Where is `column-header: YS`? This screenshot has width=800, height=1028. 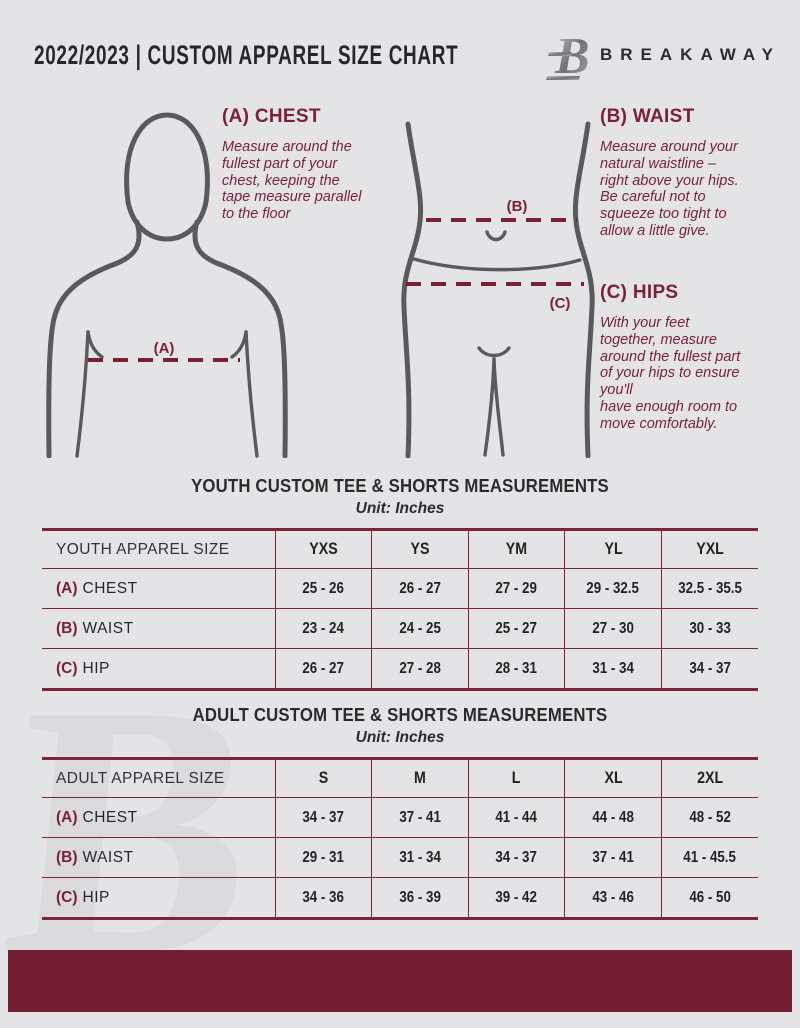 column-header: YS is located at coordinates (420, 549).